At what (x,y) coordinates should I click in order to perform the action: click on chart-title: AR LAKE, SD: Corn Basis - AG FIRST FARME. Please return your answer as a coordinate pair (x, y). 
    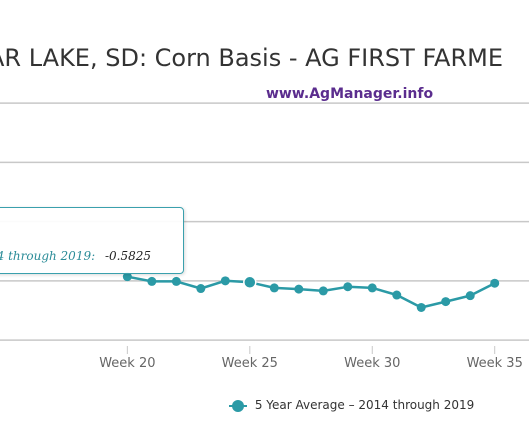
    Looking at the image, I should click on (252, 58).